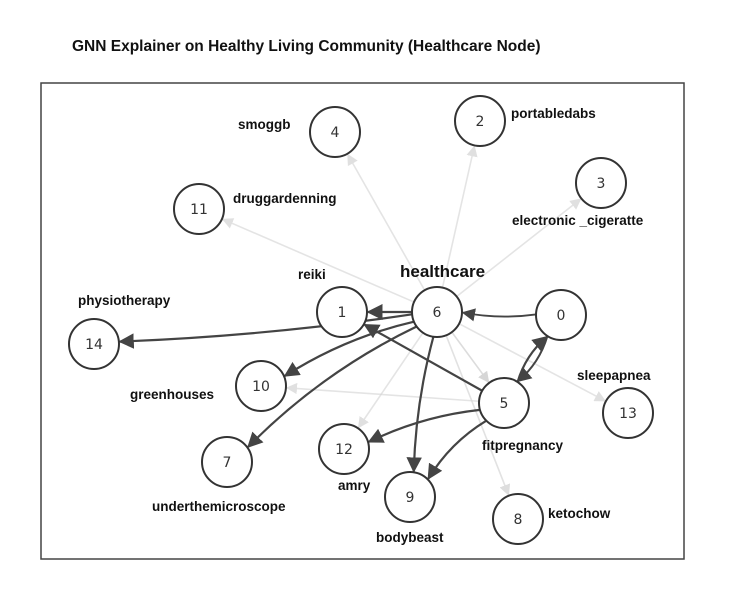  Describe the element at coordinates (172, 394) in the screenshot. I see `node-name-label: greenhouses` at that location.